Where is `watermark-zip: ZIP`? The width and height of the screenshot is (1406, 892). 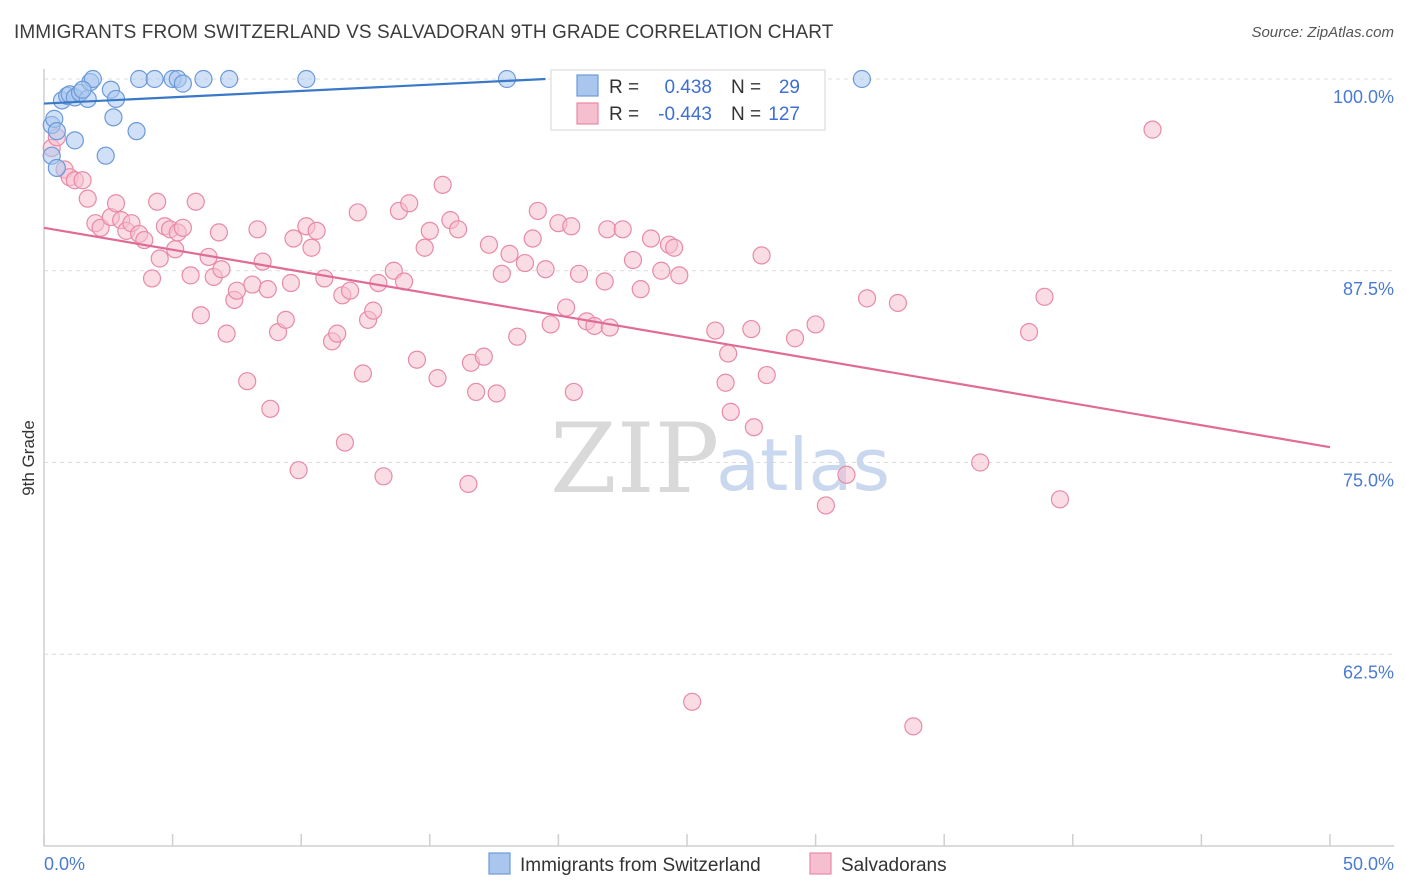
watermark-zip: ZIP is located at coordinates (634, 459).